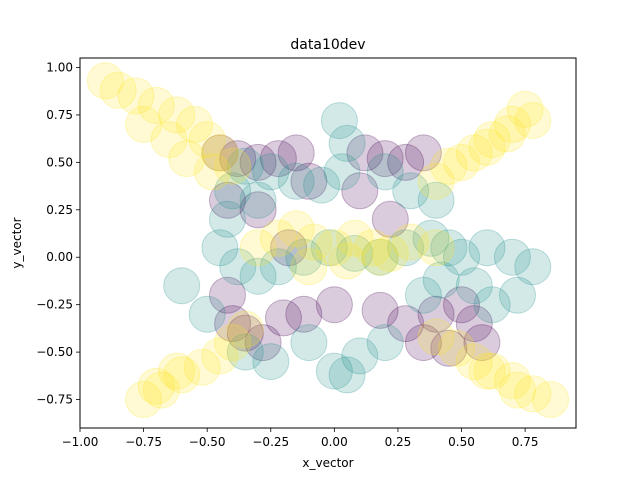 This screenshot has height=480, width=640. What do you see at coordinates (327, 463) in the screenshot?
I see `x-axis-label: x_vector` at bounding box center [327, 463].